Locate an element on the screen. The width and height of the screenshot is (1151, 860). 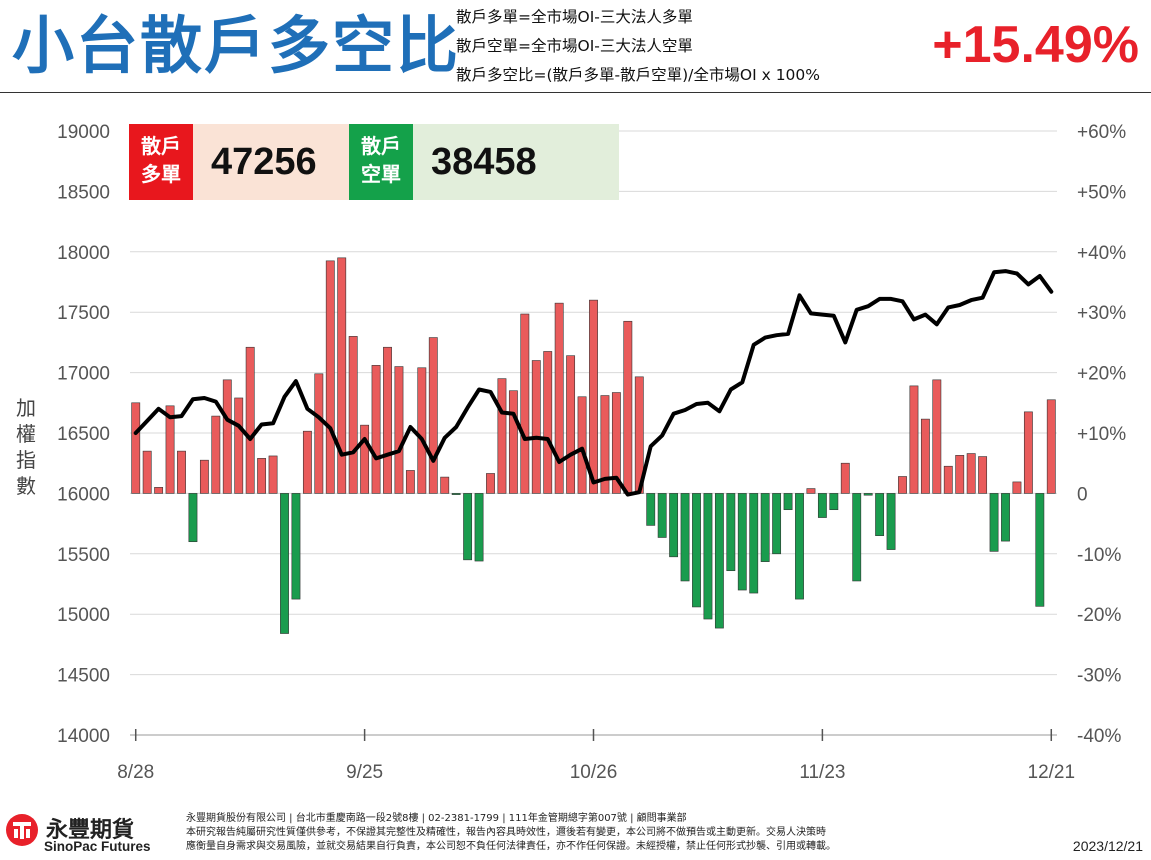
left-tick-label: 17000 is located at coordinates (83, 374).